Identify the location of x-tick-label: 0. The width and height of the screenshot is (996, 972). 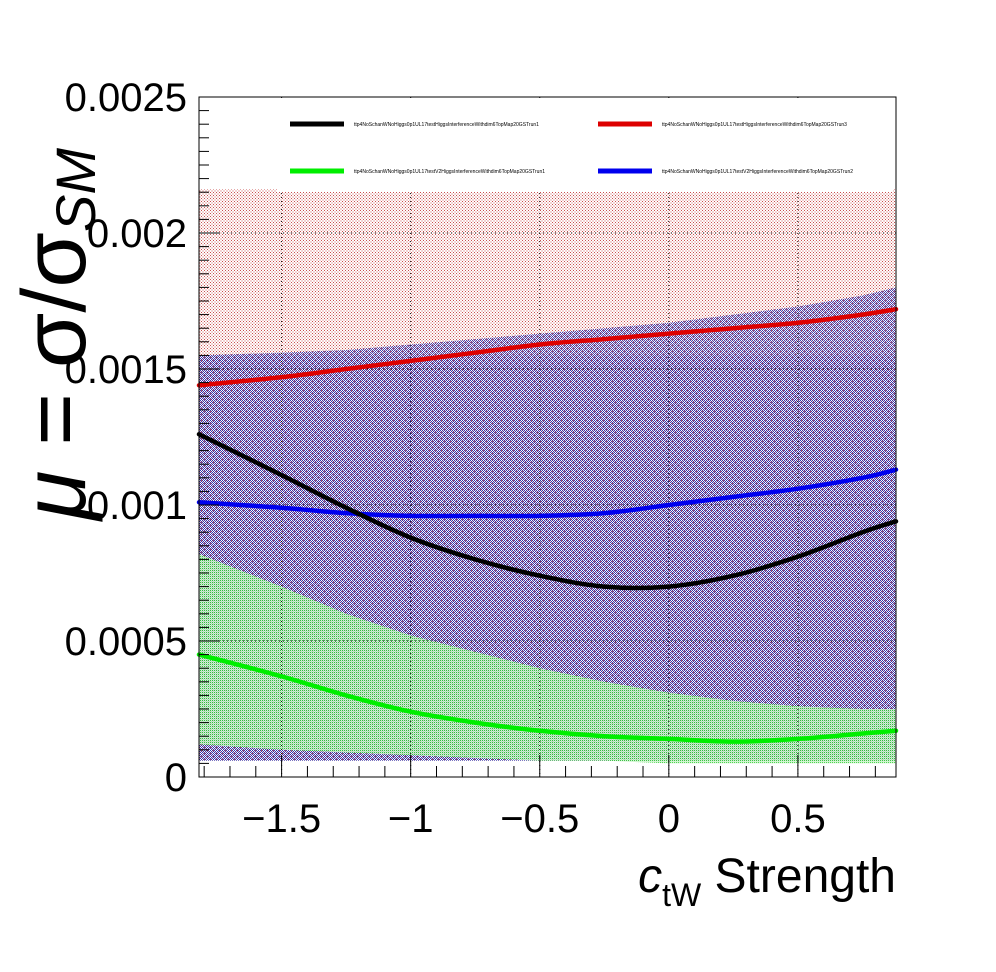
(669, 819).